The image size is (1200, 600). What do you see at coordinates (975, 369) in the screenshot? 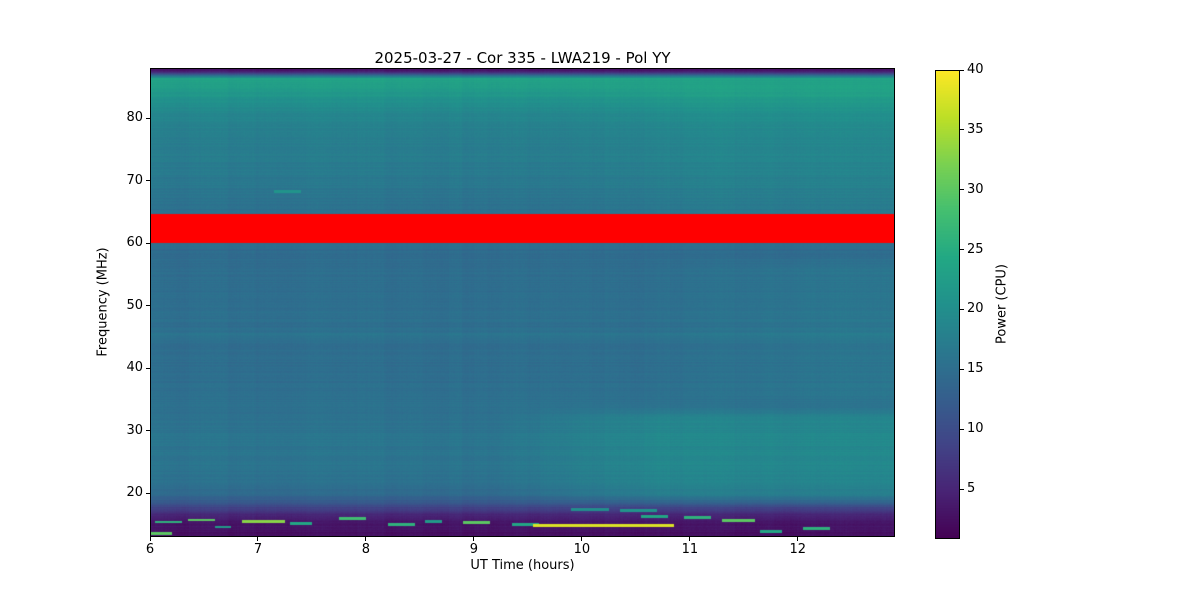
I see `colorbar-tick-label: 15` at bounding box center [975, 369].